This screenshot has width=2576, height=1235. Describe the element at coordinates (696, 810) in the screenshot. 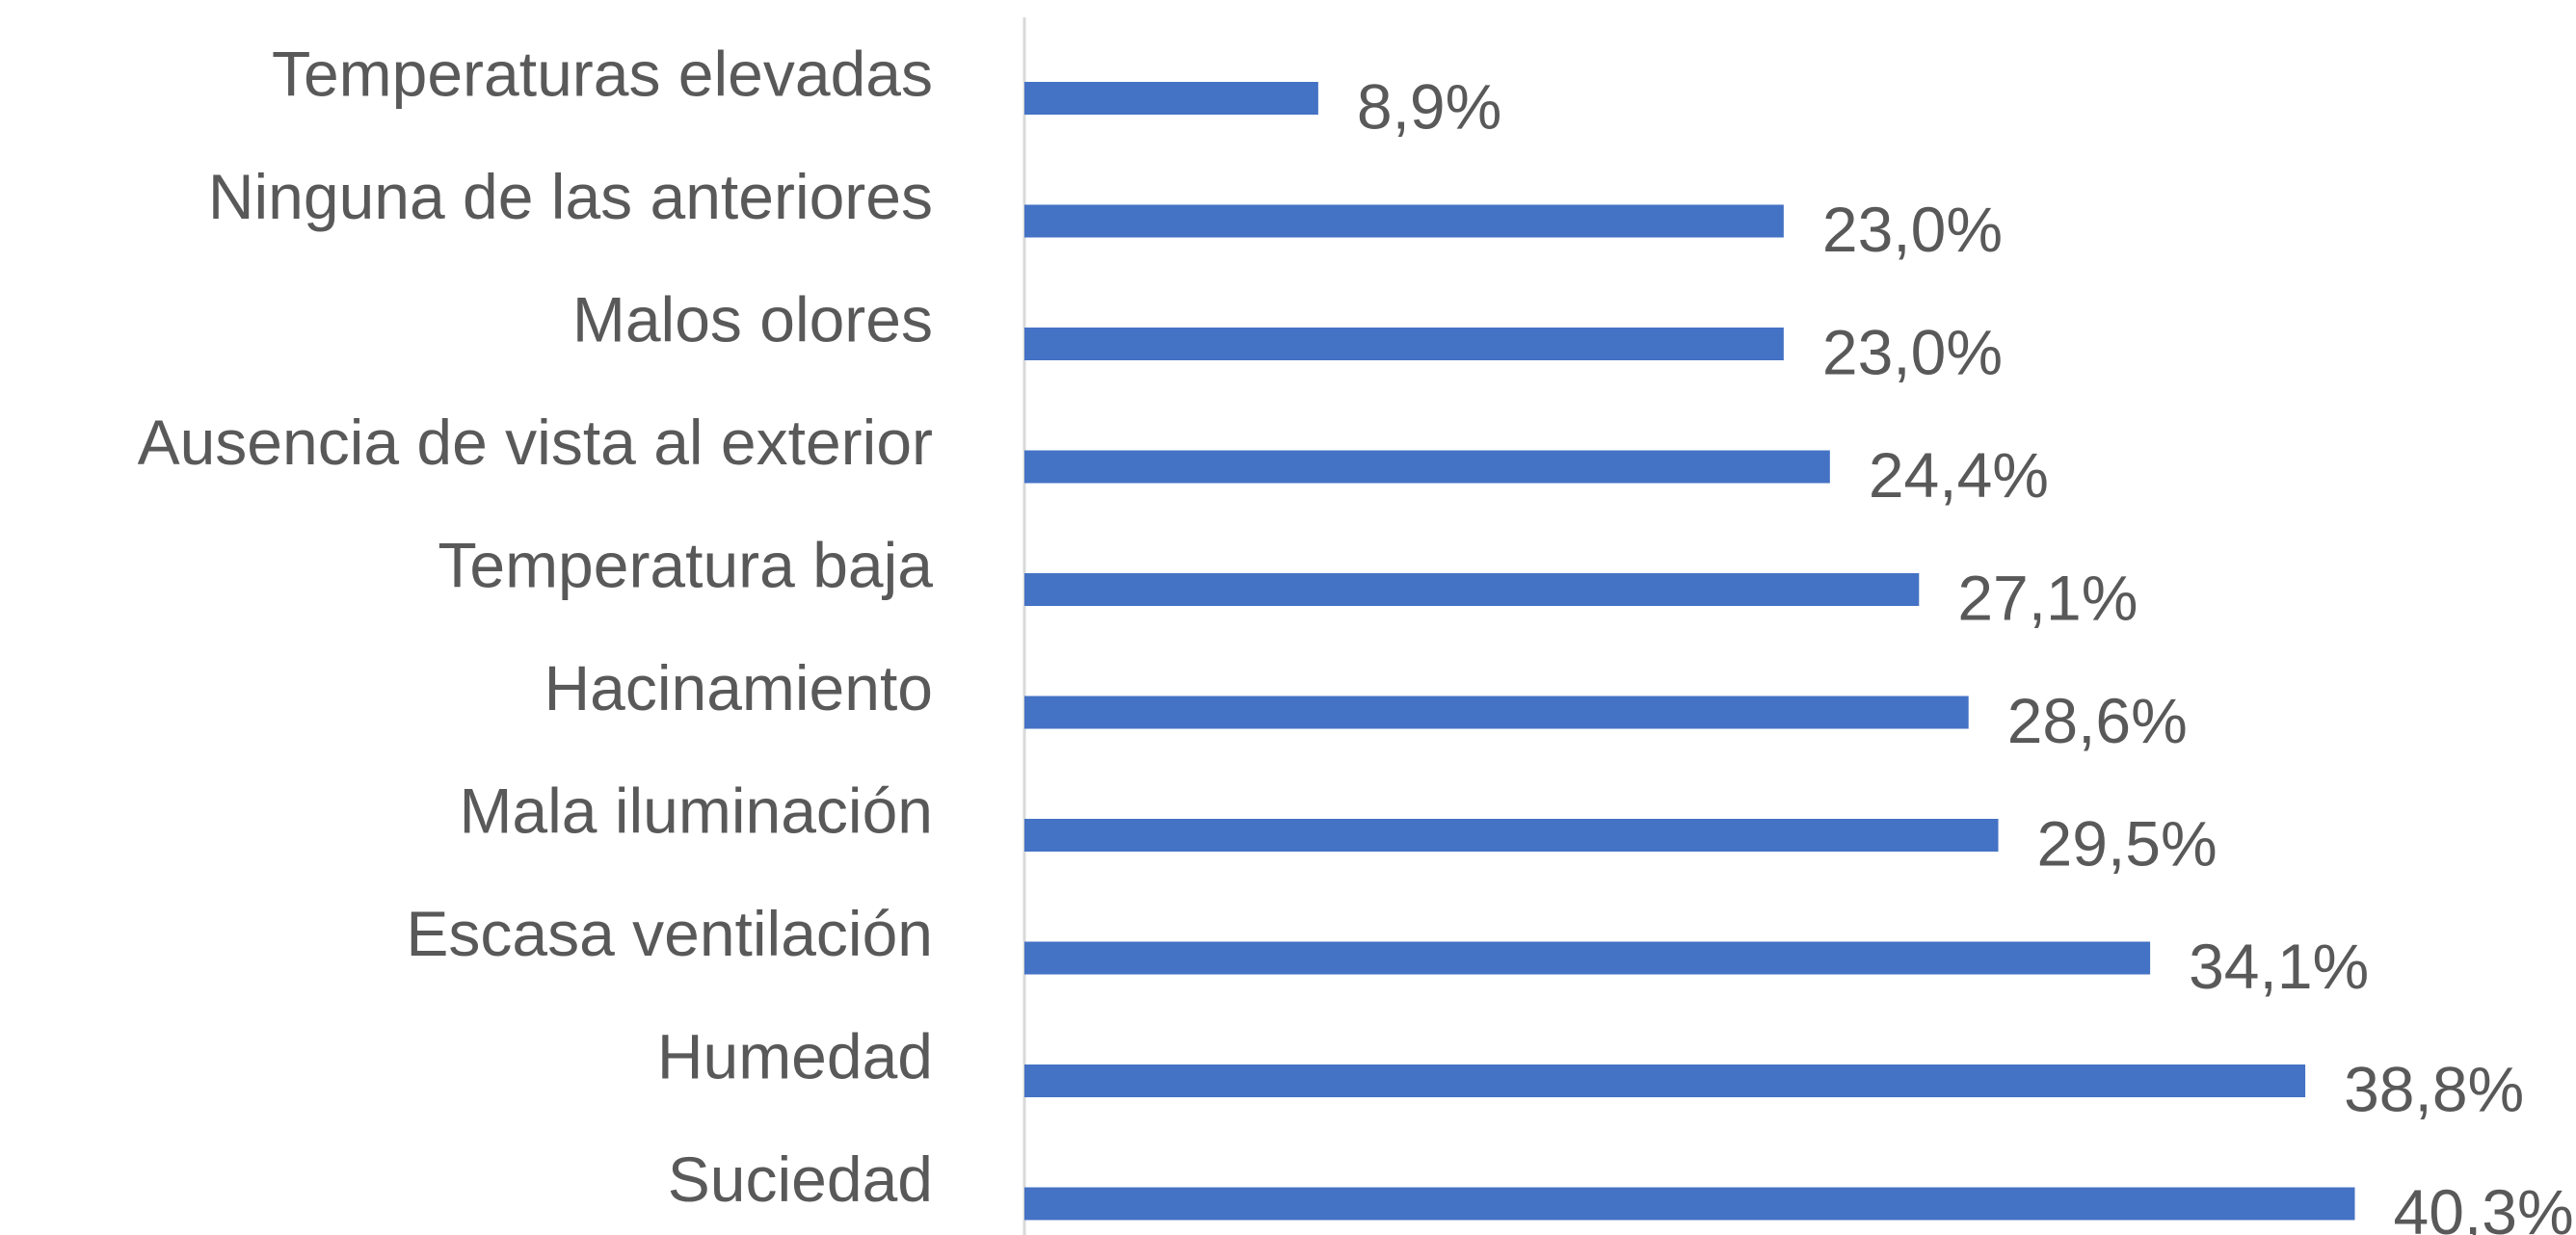

I see `category-label: Mala iluminación` at that location.